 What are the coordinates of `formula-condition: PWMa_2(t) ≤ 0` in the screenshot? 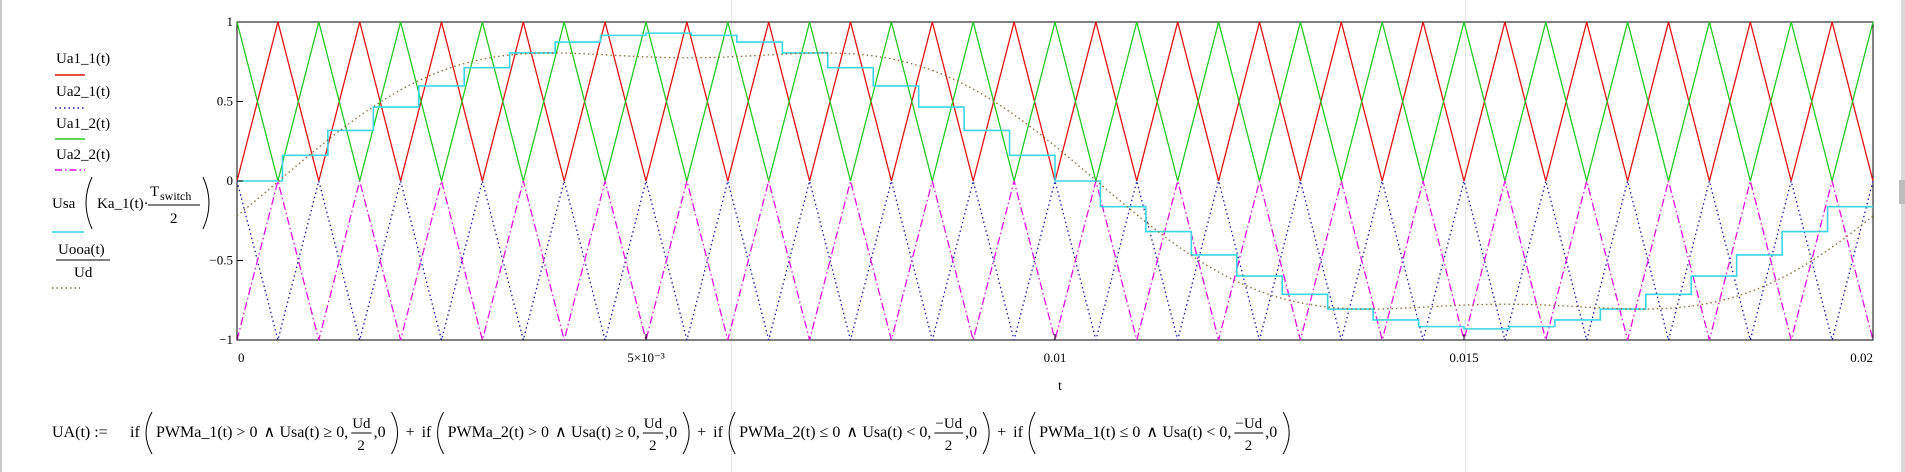 It's located at (789, 432).